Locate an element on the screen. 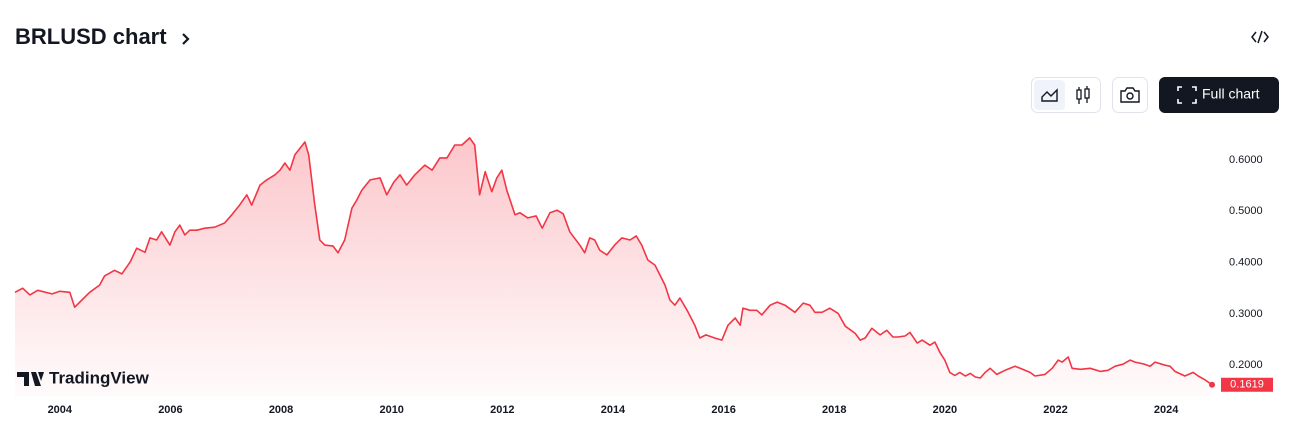 This screenshot has width=1310, height=430. code-icon is located at coordinates (1260, 37).